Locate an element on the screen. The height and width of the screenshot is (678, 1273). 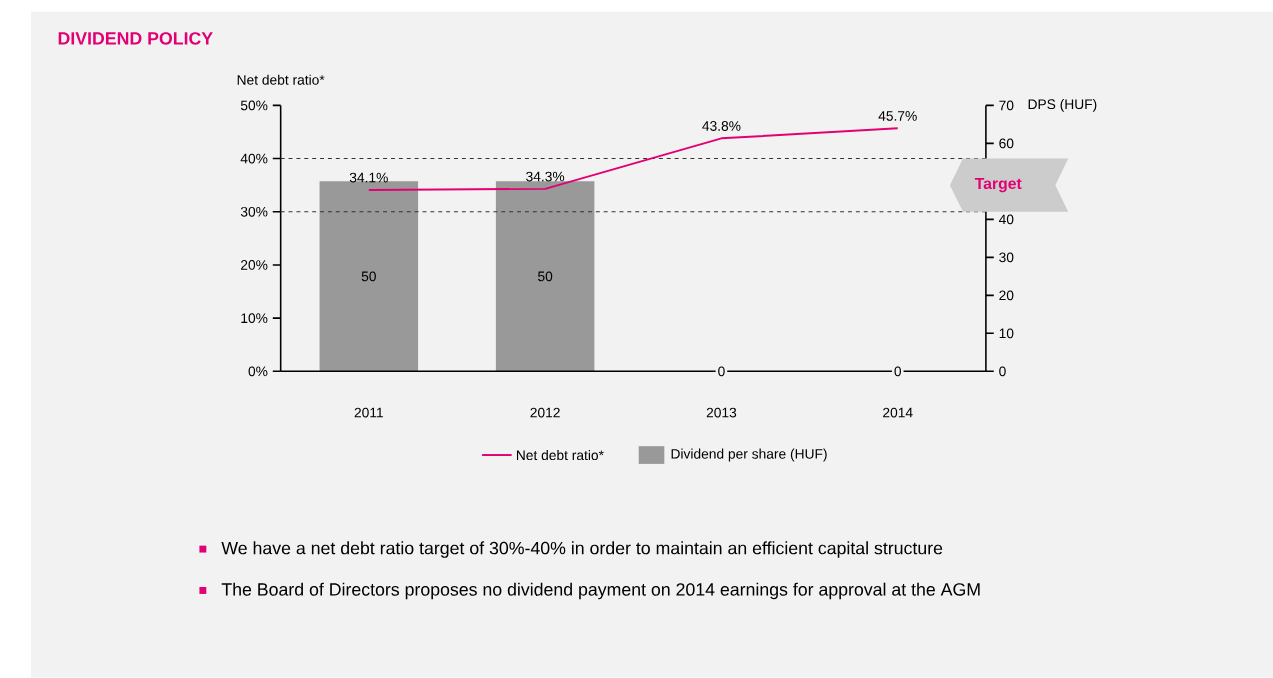
y2-tick-label: 70 is located at coordinates (1006, 105).